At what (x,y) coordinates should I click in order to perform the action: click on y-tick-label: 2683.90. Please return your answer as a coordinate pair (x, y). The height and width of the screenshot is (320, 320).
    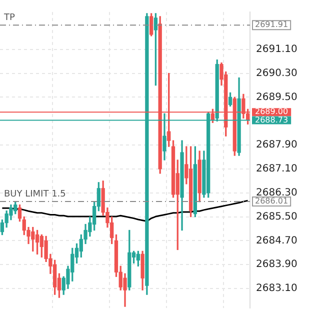
    Looking at the image, I should click on (277, 264).